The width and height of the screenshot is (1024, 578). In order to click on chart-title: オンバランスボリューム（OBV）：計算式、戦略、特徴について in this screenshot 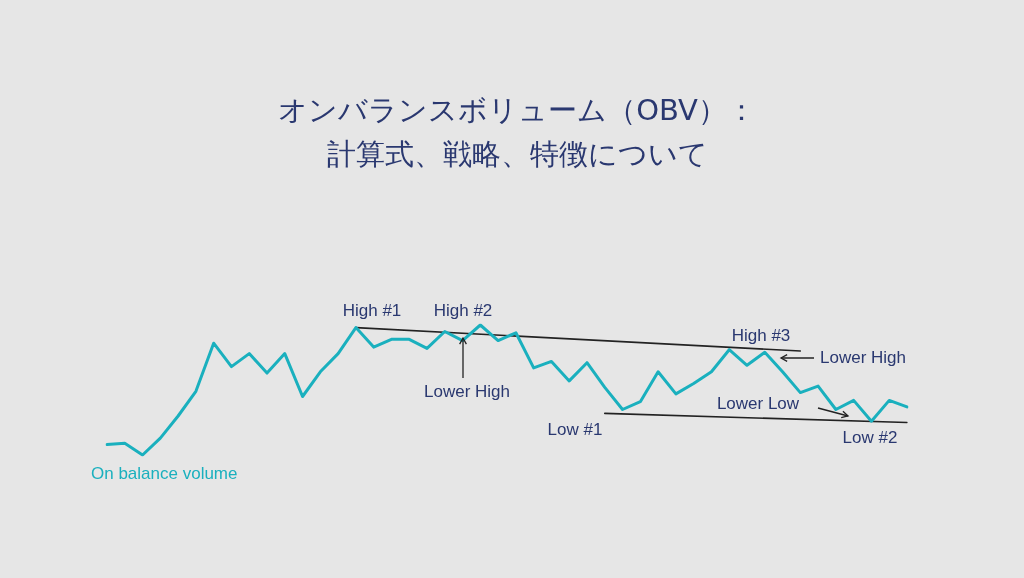, I will do `click(517, 132)`.